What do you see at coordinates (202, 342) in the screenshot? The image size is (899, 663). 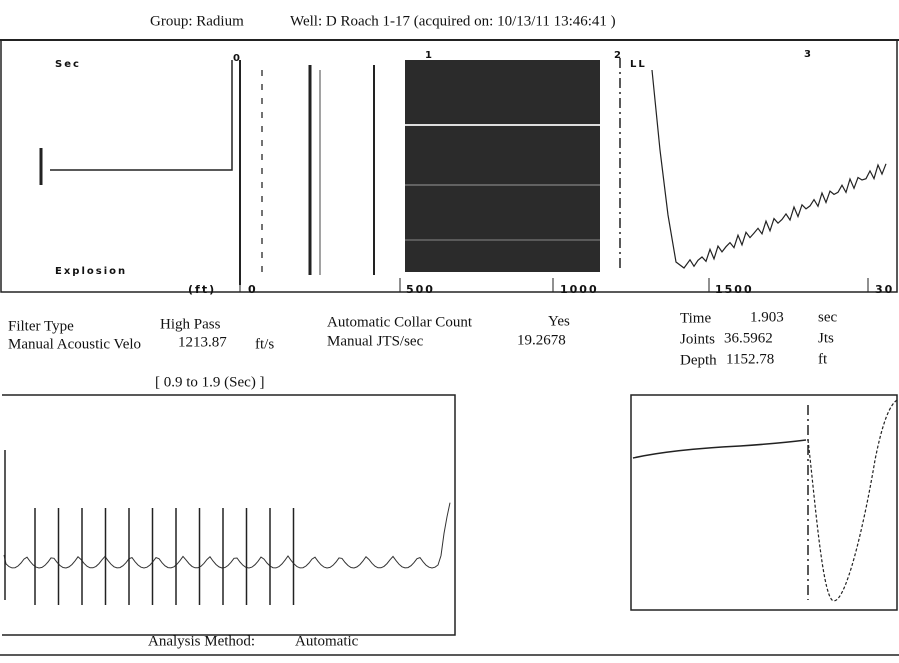 I see `setting-value: 1213.87` at bounding box center [202, 342].